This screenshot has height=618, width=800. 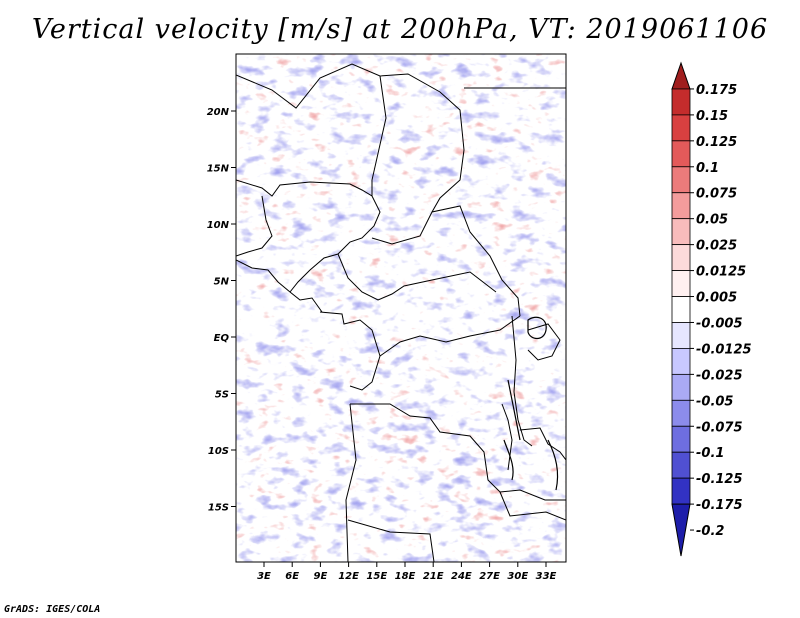 What do you see at coordinates (712, 220) in the screenshot?
I see `colorbar-level-label: 0.05` at bounding box center [712, 220].